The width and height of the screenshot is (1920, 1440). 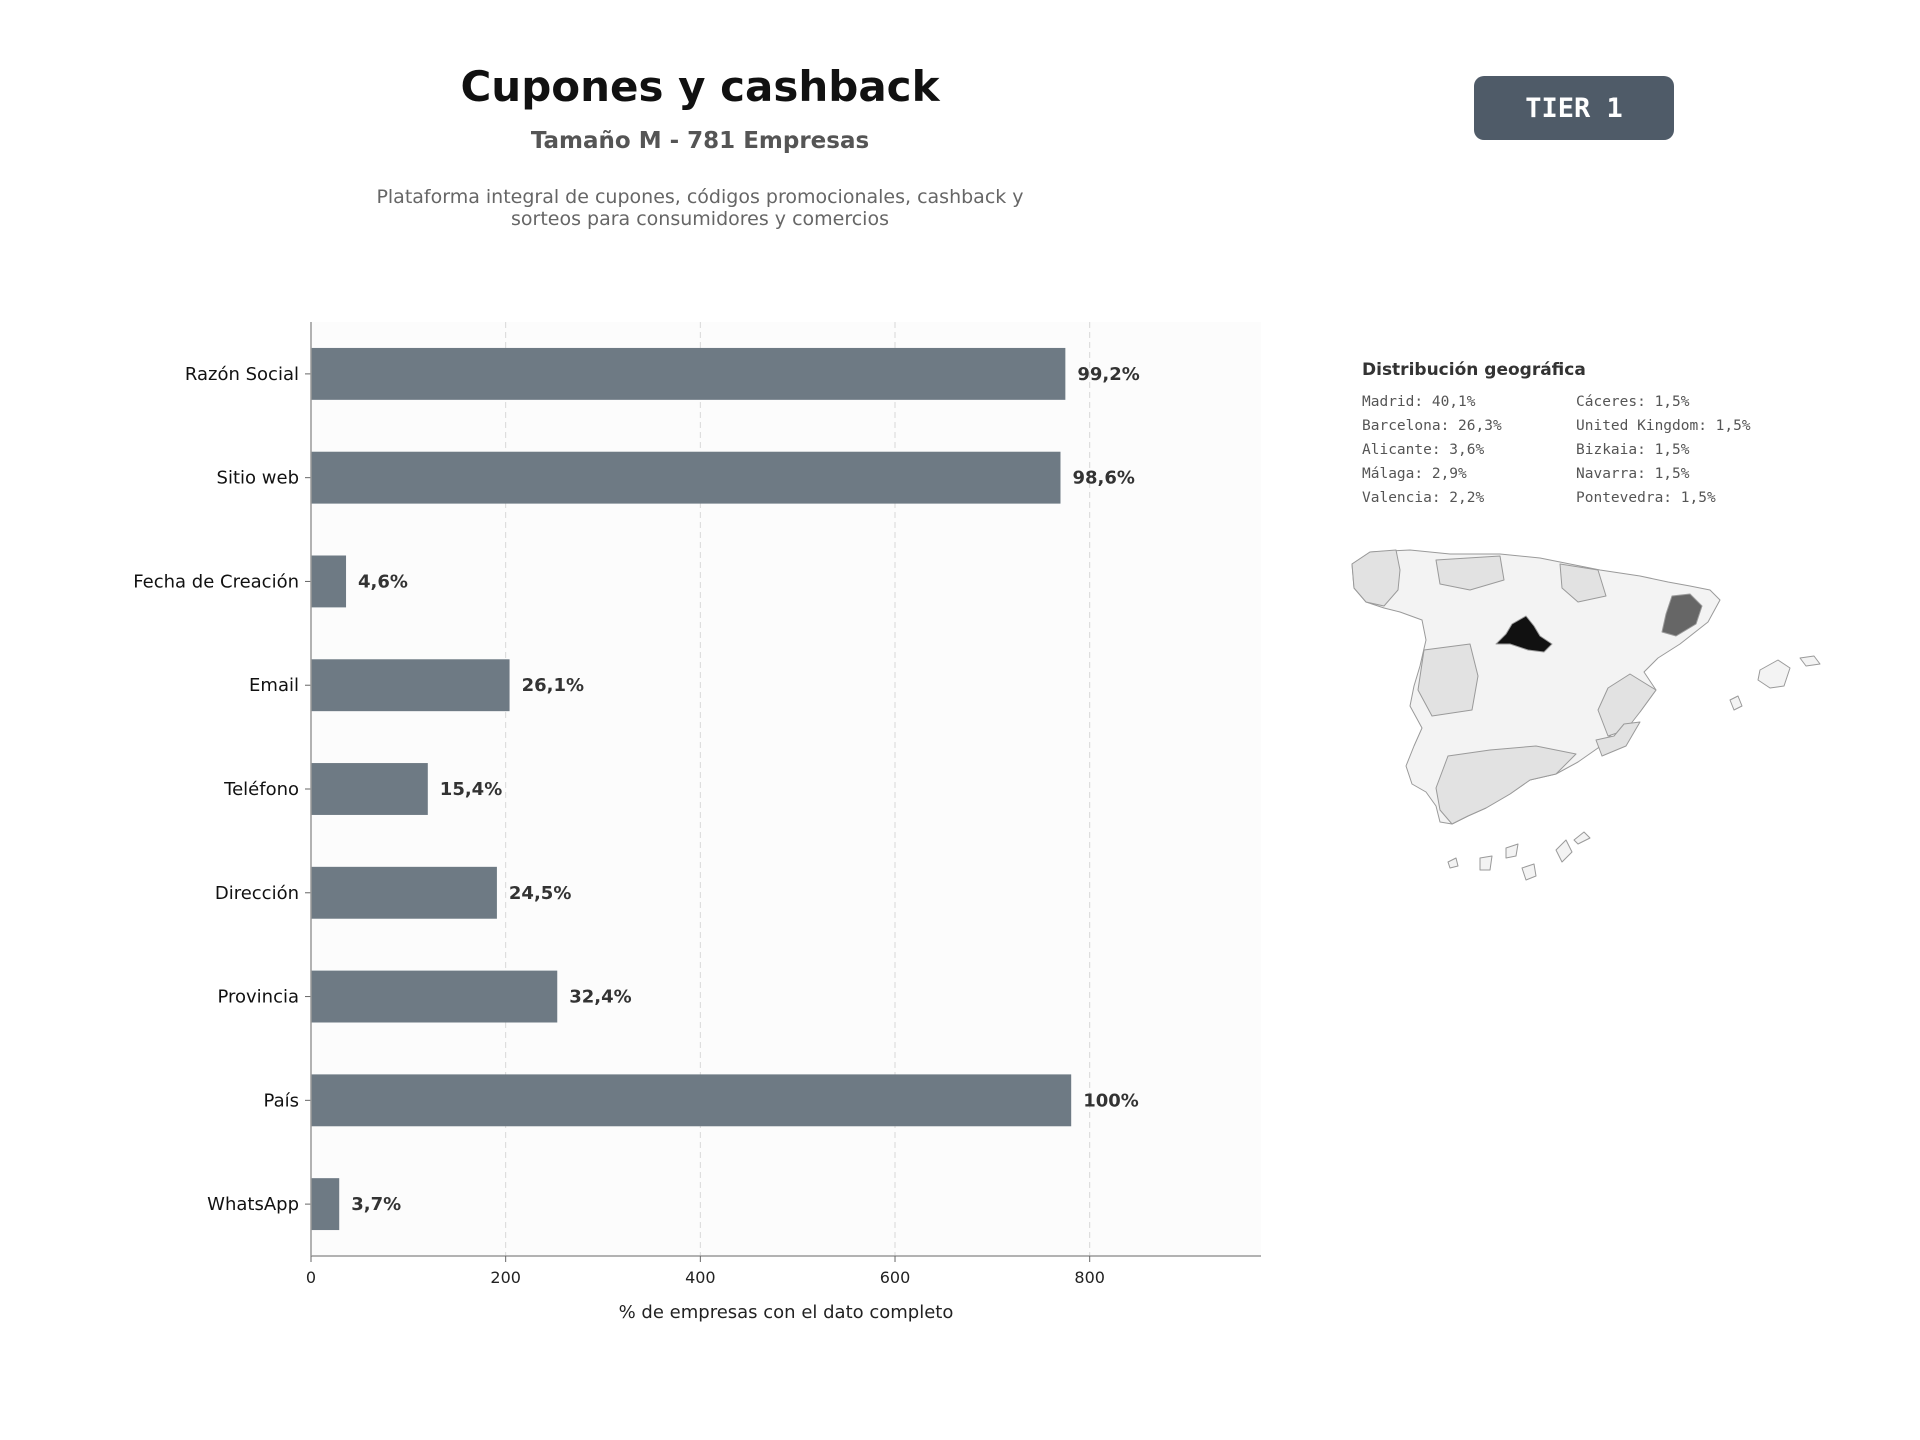 I want to click on geo-item: Valencia: 2,2%, so click(x=1423, y=498).